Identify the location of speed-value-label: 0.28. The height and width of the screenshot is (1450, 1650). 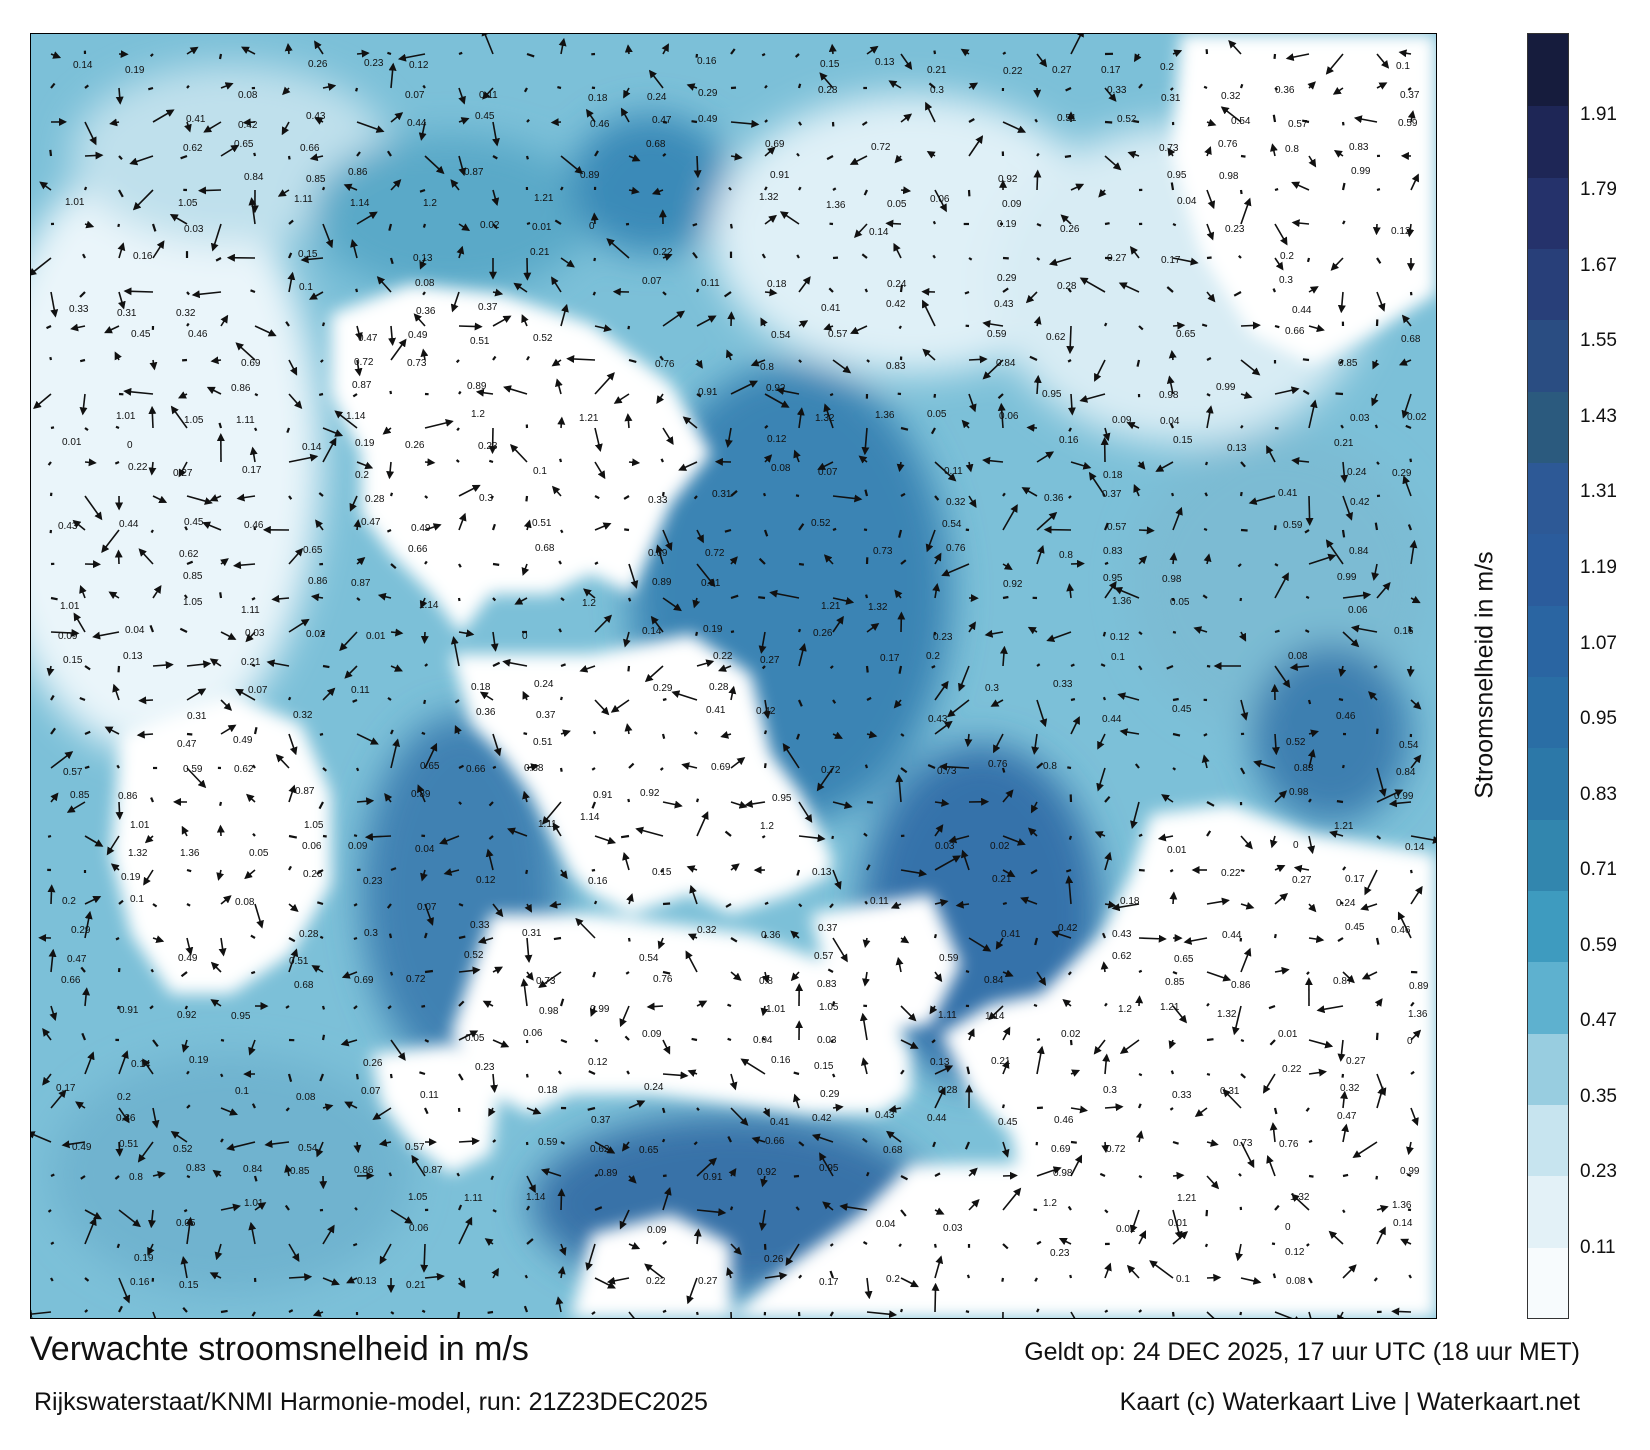
(309, 934).